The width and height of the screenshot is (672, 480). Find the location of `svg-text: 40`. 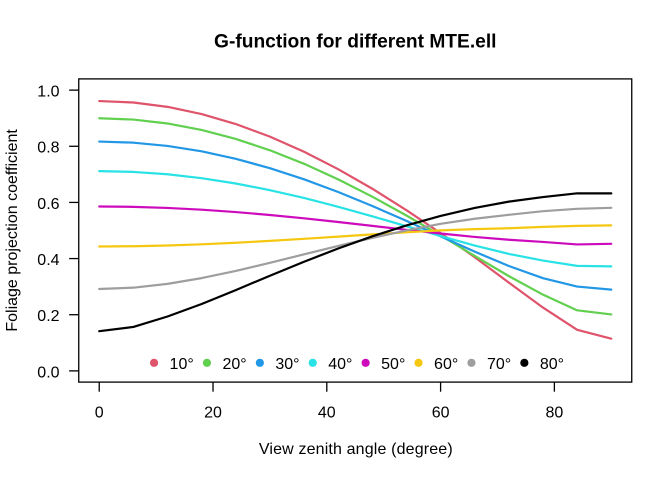

svg-text: 40 is located at coordinates (327, 412).